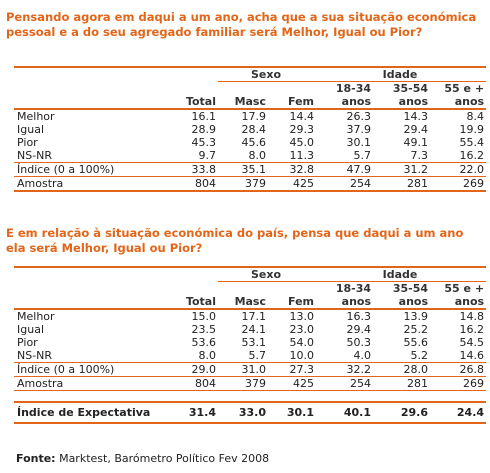 This screenshot has width=490, height=473. I want to click on cell-value: 4.0, so click(362, 355).